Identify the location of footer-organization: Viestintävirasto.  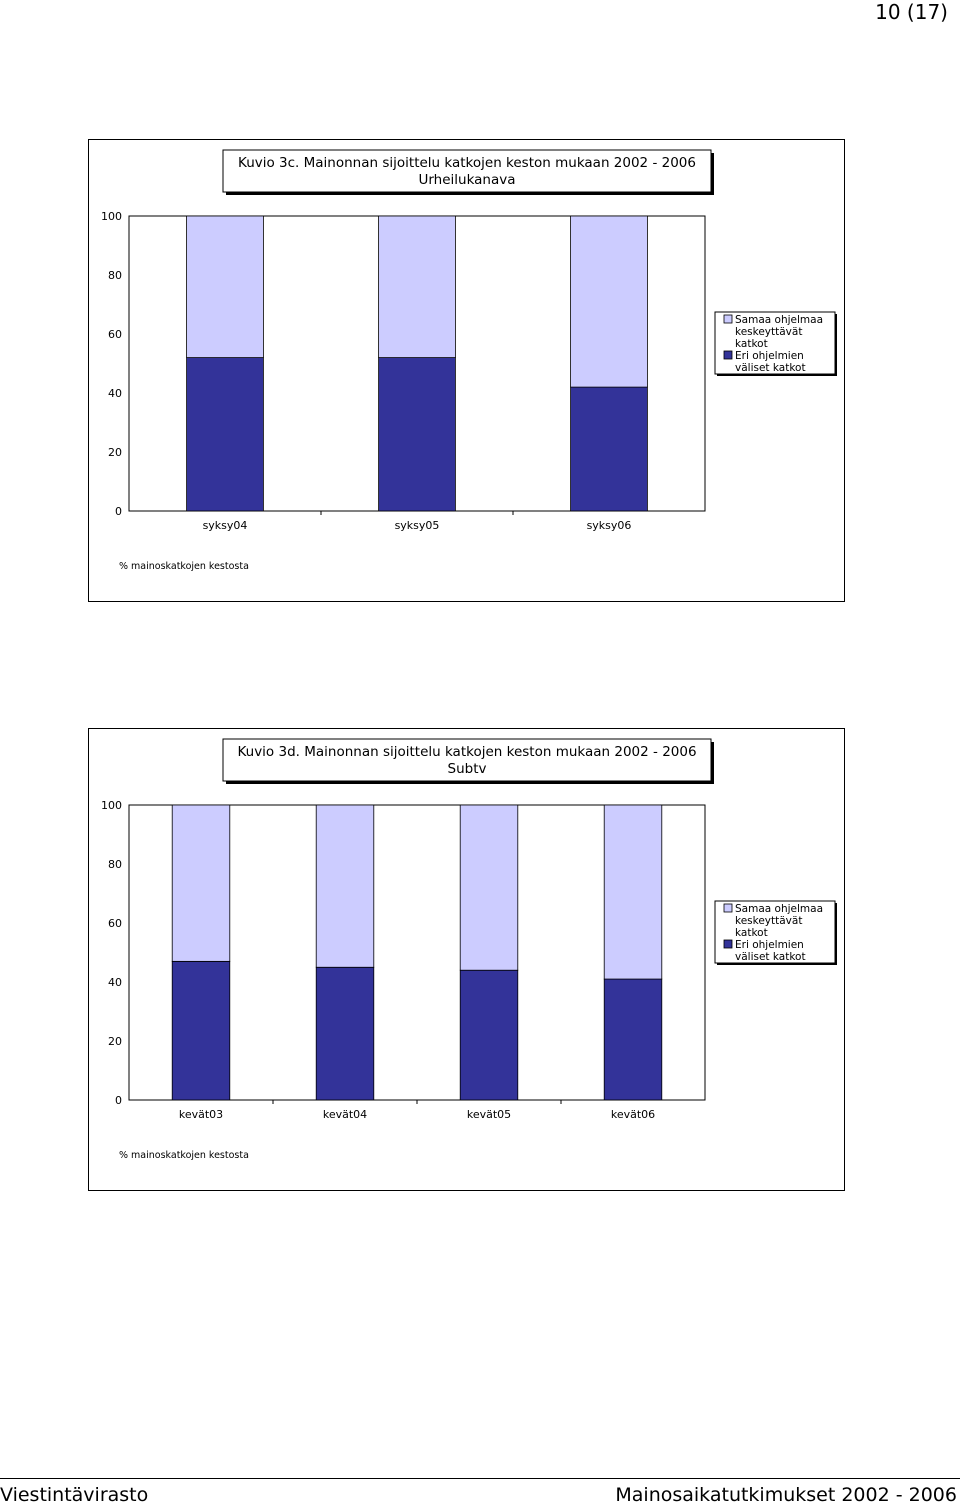
(74, 1495).